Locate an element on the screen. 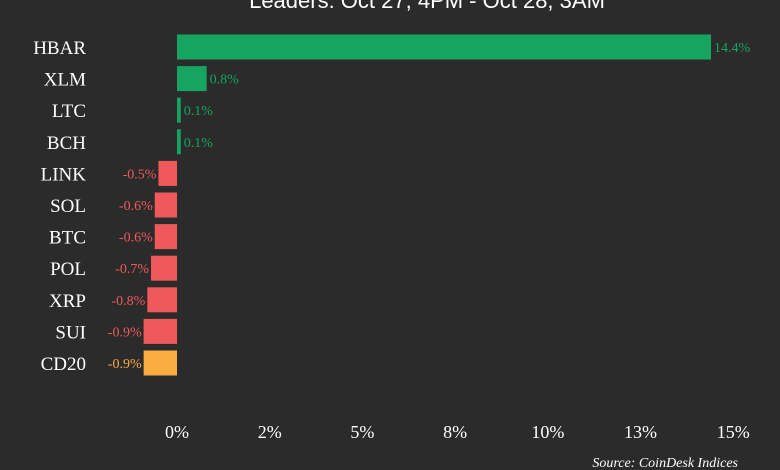 This screenshot has height=470, width=780. bar-ltc is located at coordinates (179, 110).